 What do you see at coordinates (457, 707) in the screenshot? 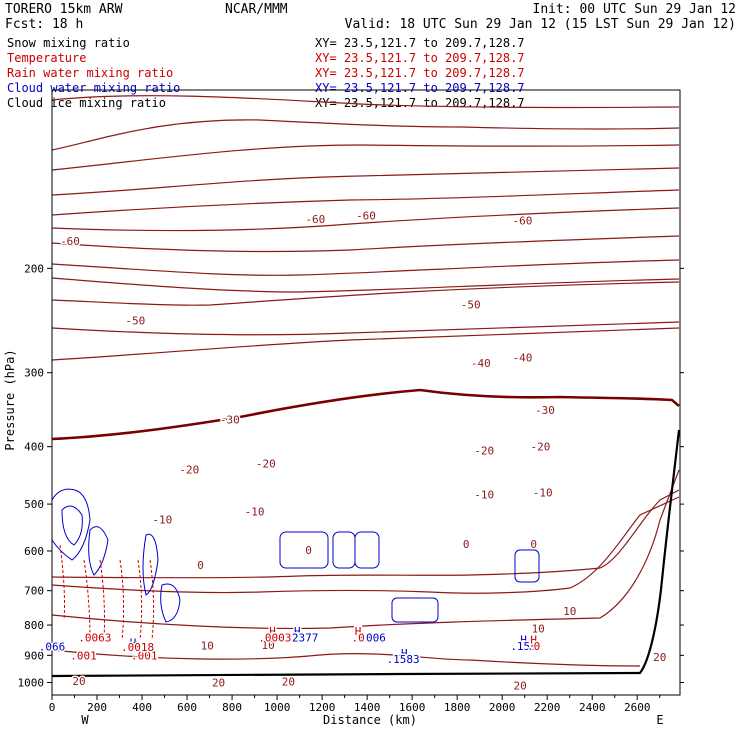
I see `x-tick-label: 1800` at bounding box center [457, 707].